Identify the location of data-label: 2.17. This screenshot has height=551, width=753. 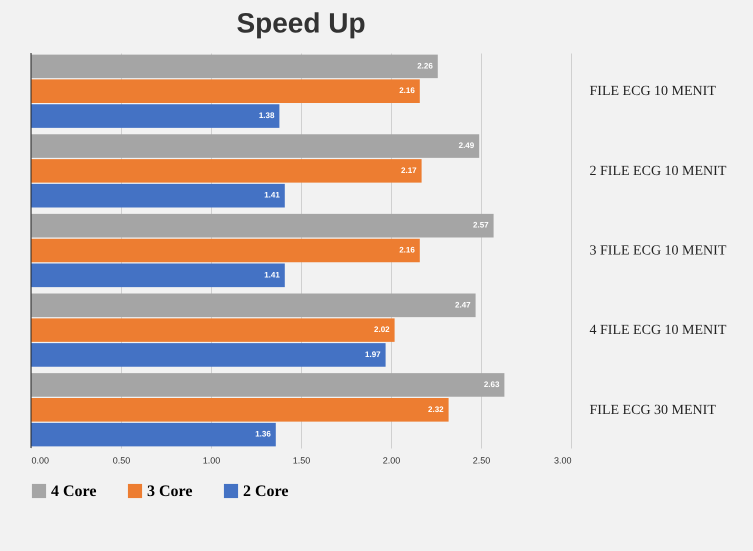
(409, 170).